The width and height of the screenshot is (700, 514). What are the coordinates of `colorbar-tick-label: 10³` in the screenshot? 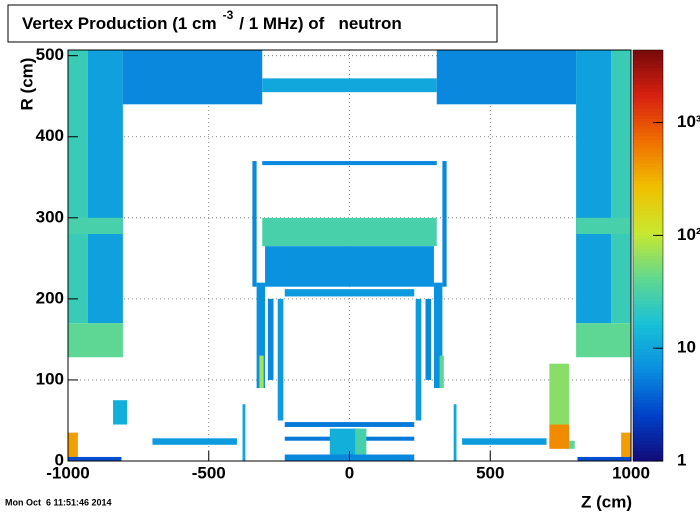 It's located at (688, 121).